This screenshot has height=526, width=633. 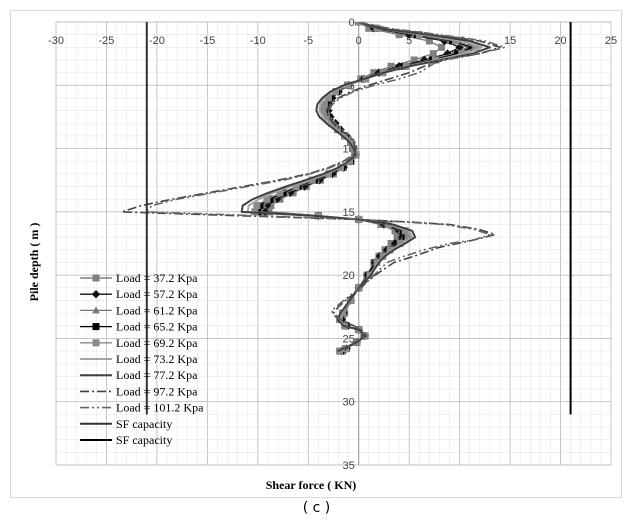 What do you see at coordinates (157, 391) in the screenshot?
I see `legend-label: Load = 97.2 Kpa` at bounding box center [157, 391].